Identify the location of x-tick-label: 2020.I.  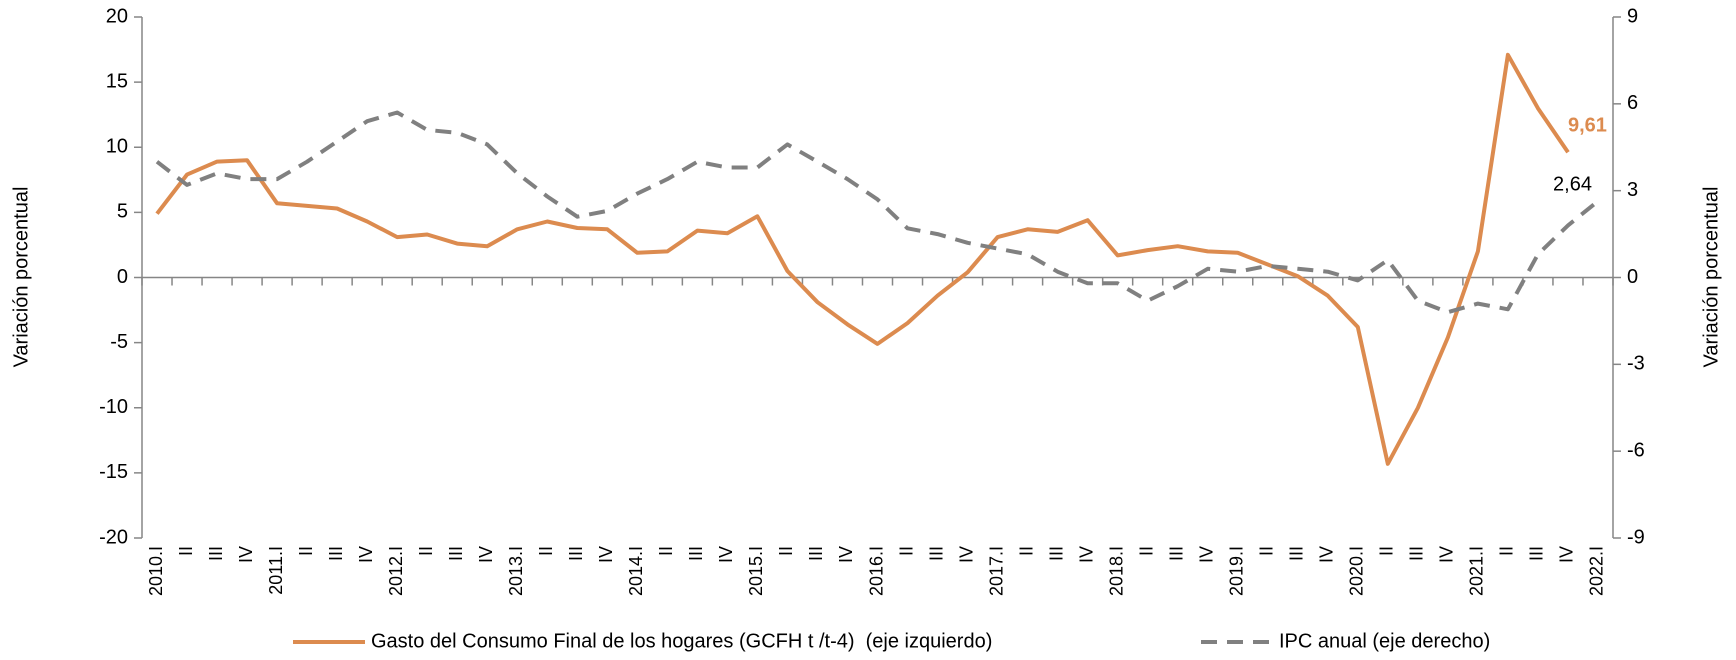
(1357, 571).